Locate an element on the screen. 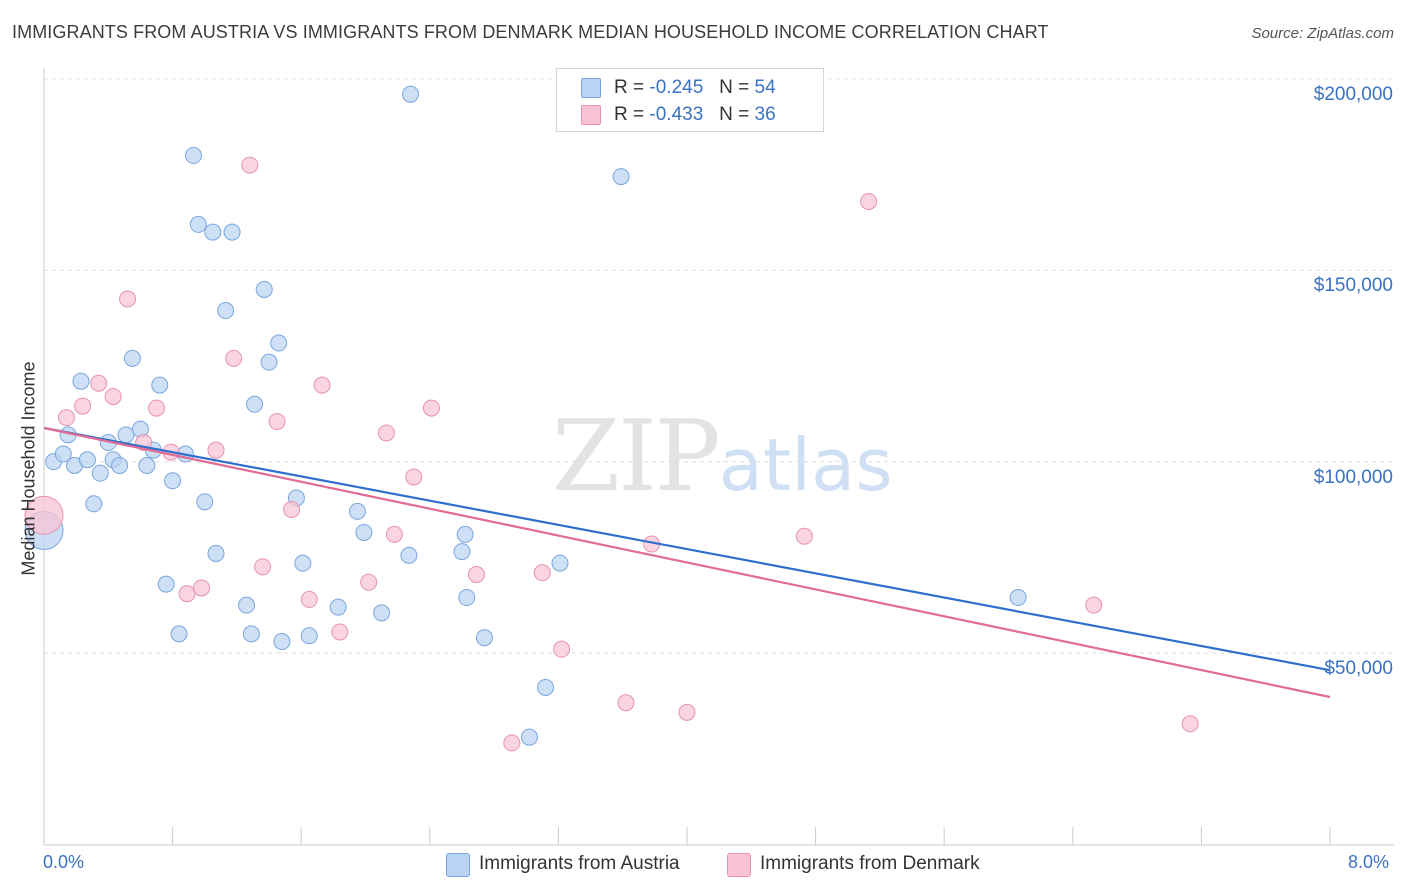  denmark-n-label: N = is located at coordinates (734, 114).